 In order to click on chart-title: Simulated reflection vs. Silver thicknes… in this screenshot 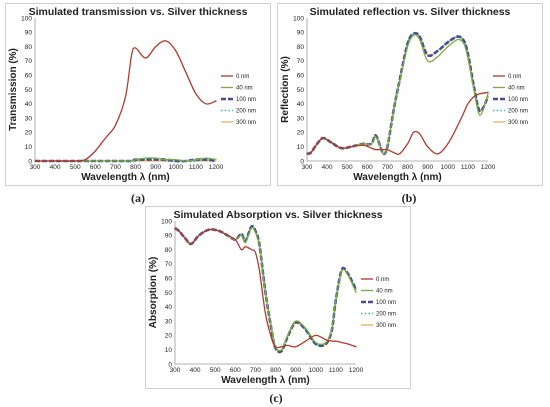, I will do `click(410, 12)`.